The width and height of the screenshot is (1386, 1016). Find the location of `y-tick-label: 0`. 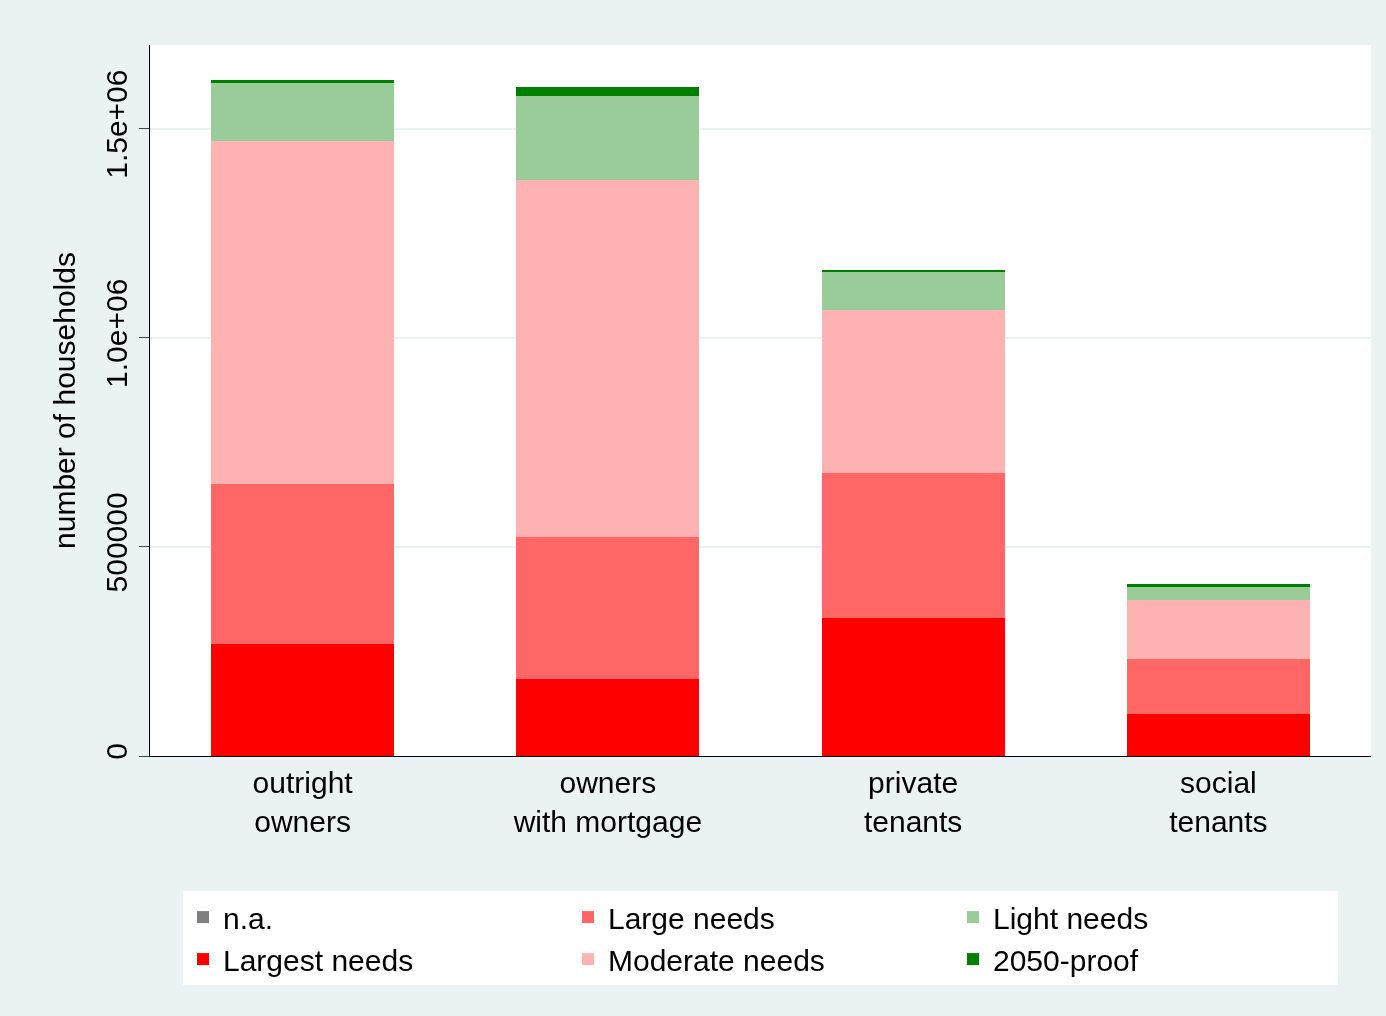

y-tick-label: 0 is located at coordinates (116, 751).